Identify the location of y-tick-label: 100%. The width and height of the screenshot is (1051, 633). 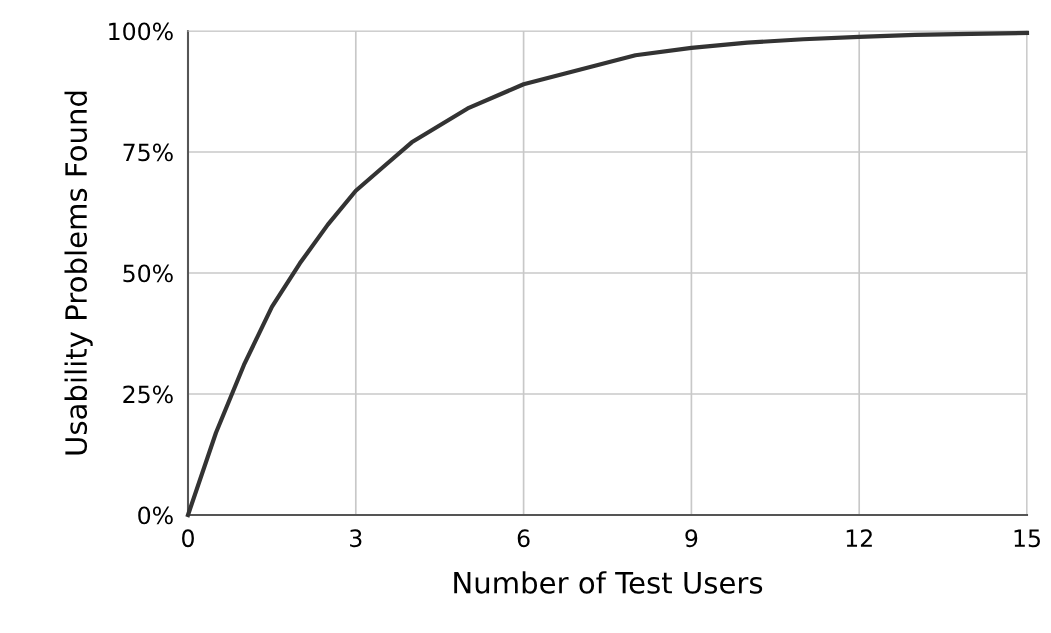
(141, 31).